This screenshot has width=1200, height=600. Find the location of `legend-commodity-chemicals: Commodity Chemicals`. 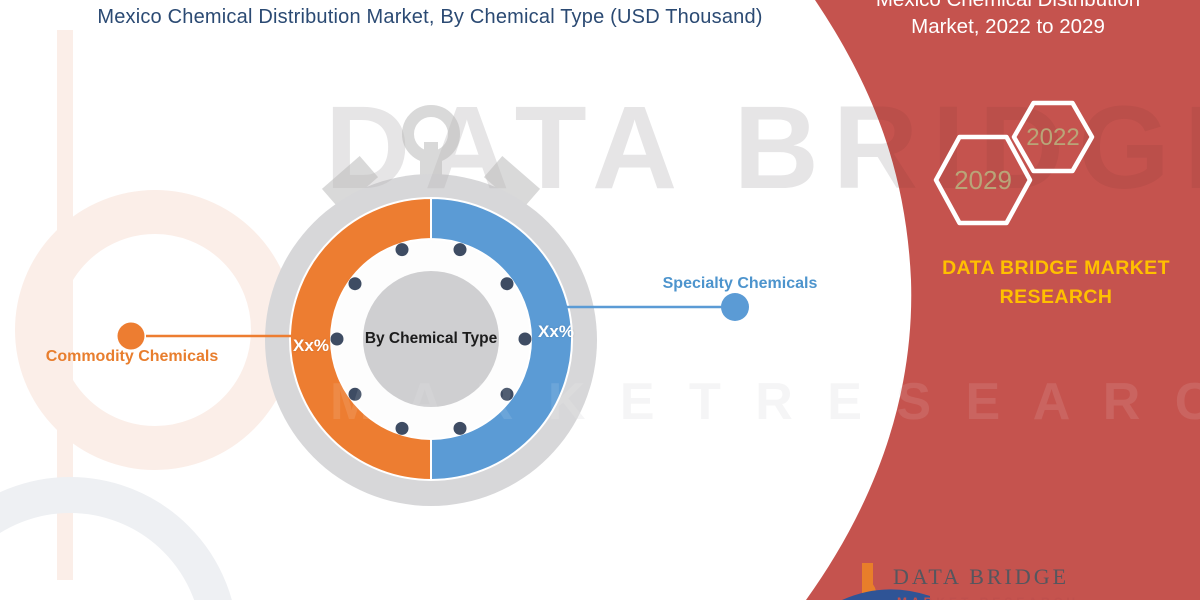

legend-commodity-chemicals: Commodity Chemicals is located at coordinates (132, 356).